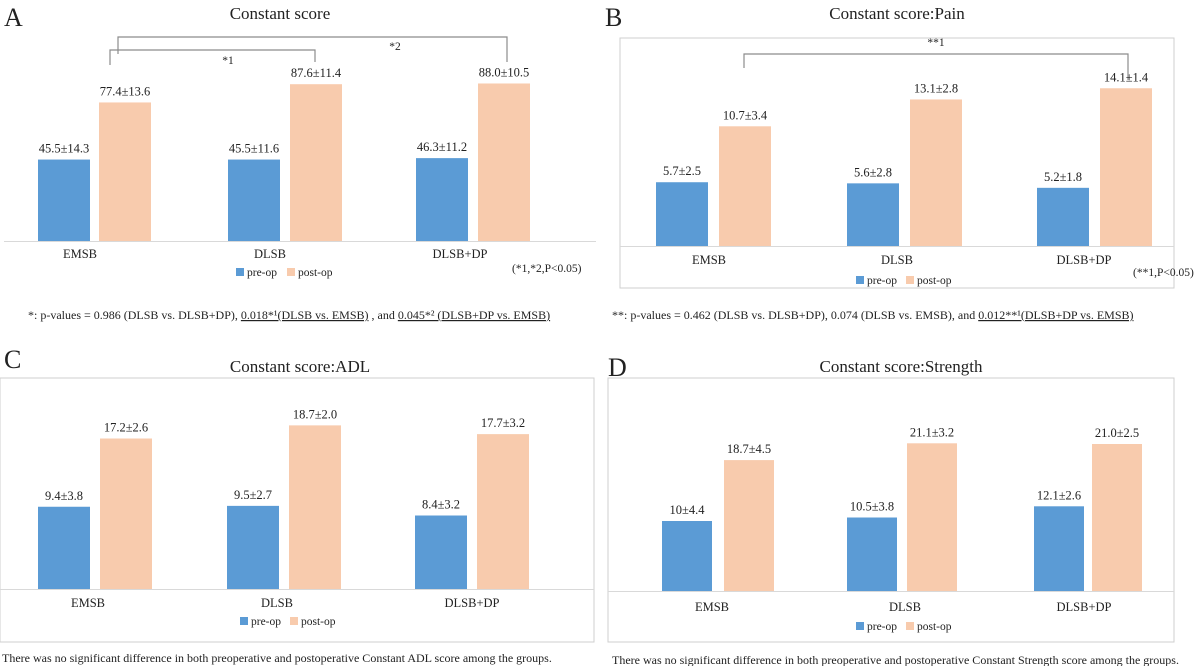 The width and height of the screenshot is (1200, 666). What do you see at coordinates (441, 505) in the screenshot?
I see `data-label: 8.4±3.2` at bounding box center [441, 505].